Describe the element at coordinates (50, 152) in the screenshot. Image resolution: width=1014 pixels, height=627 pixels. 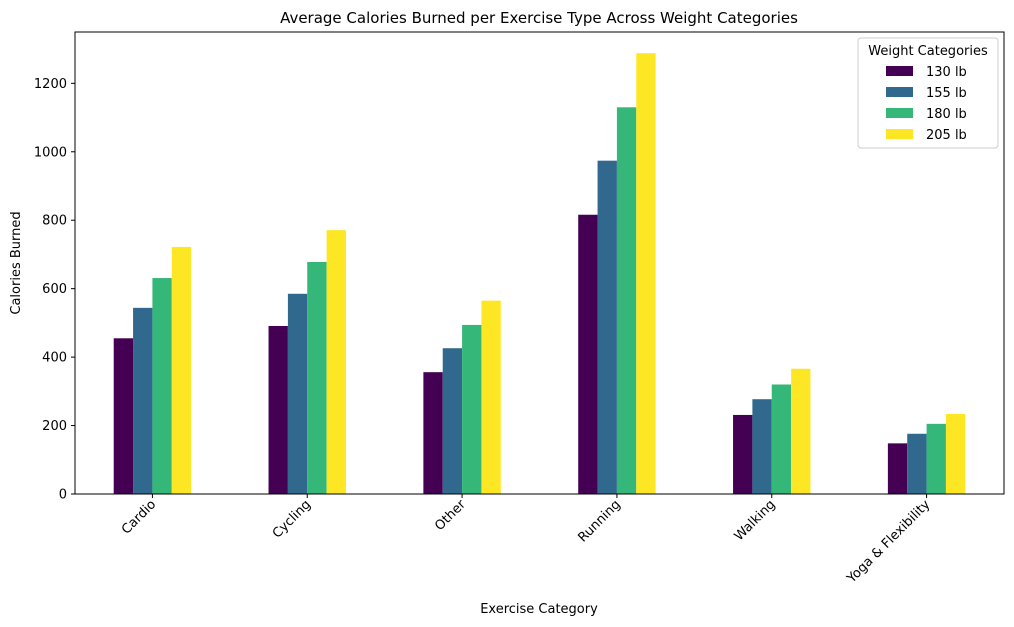
I see `y-tick-label: 1000` at that location.